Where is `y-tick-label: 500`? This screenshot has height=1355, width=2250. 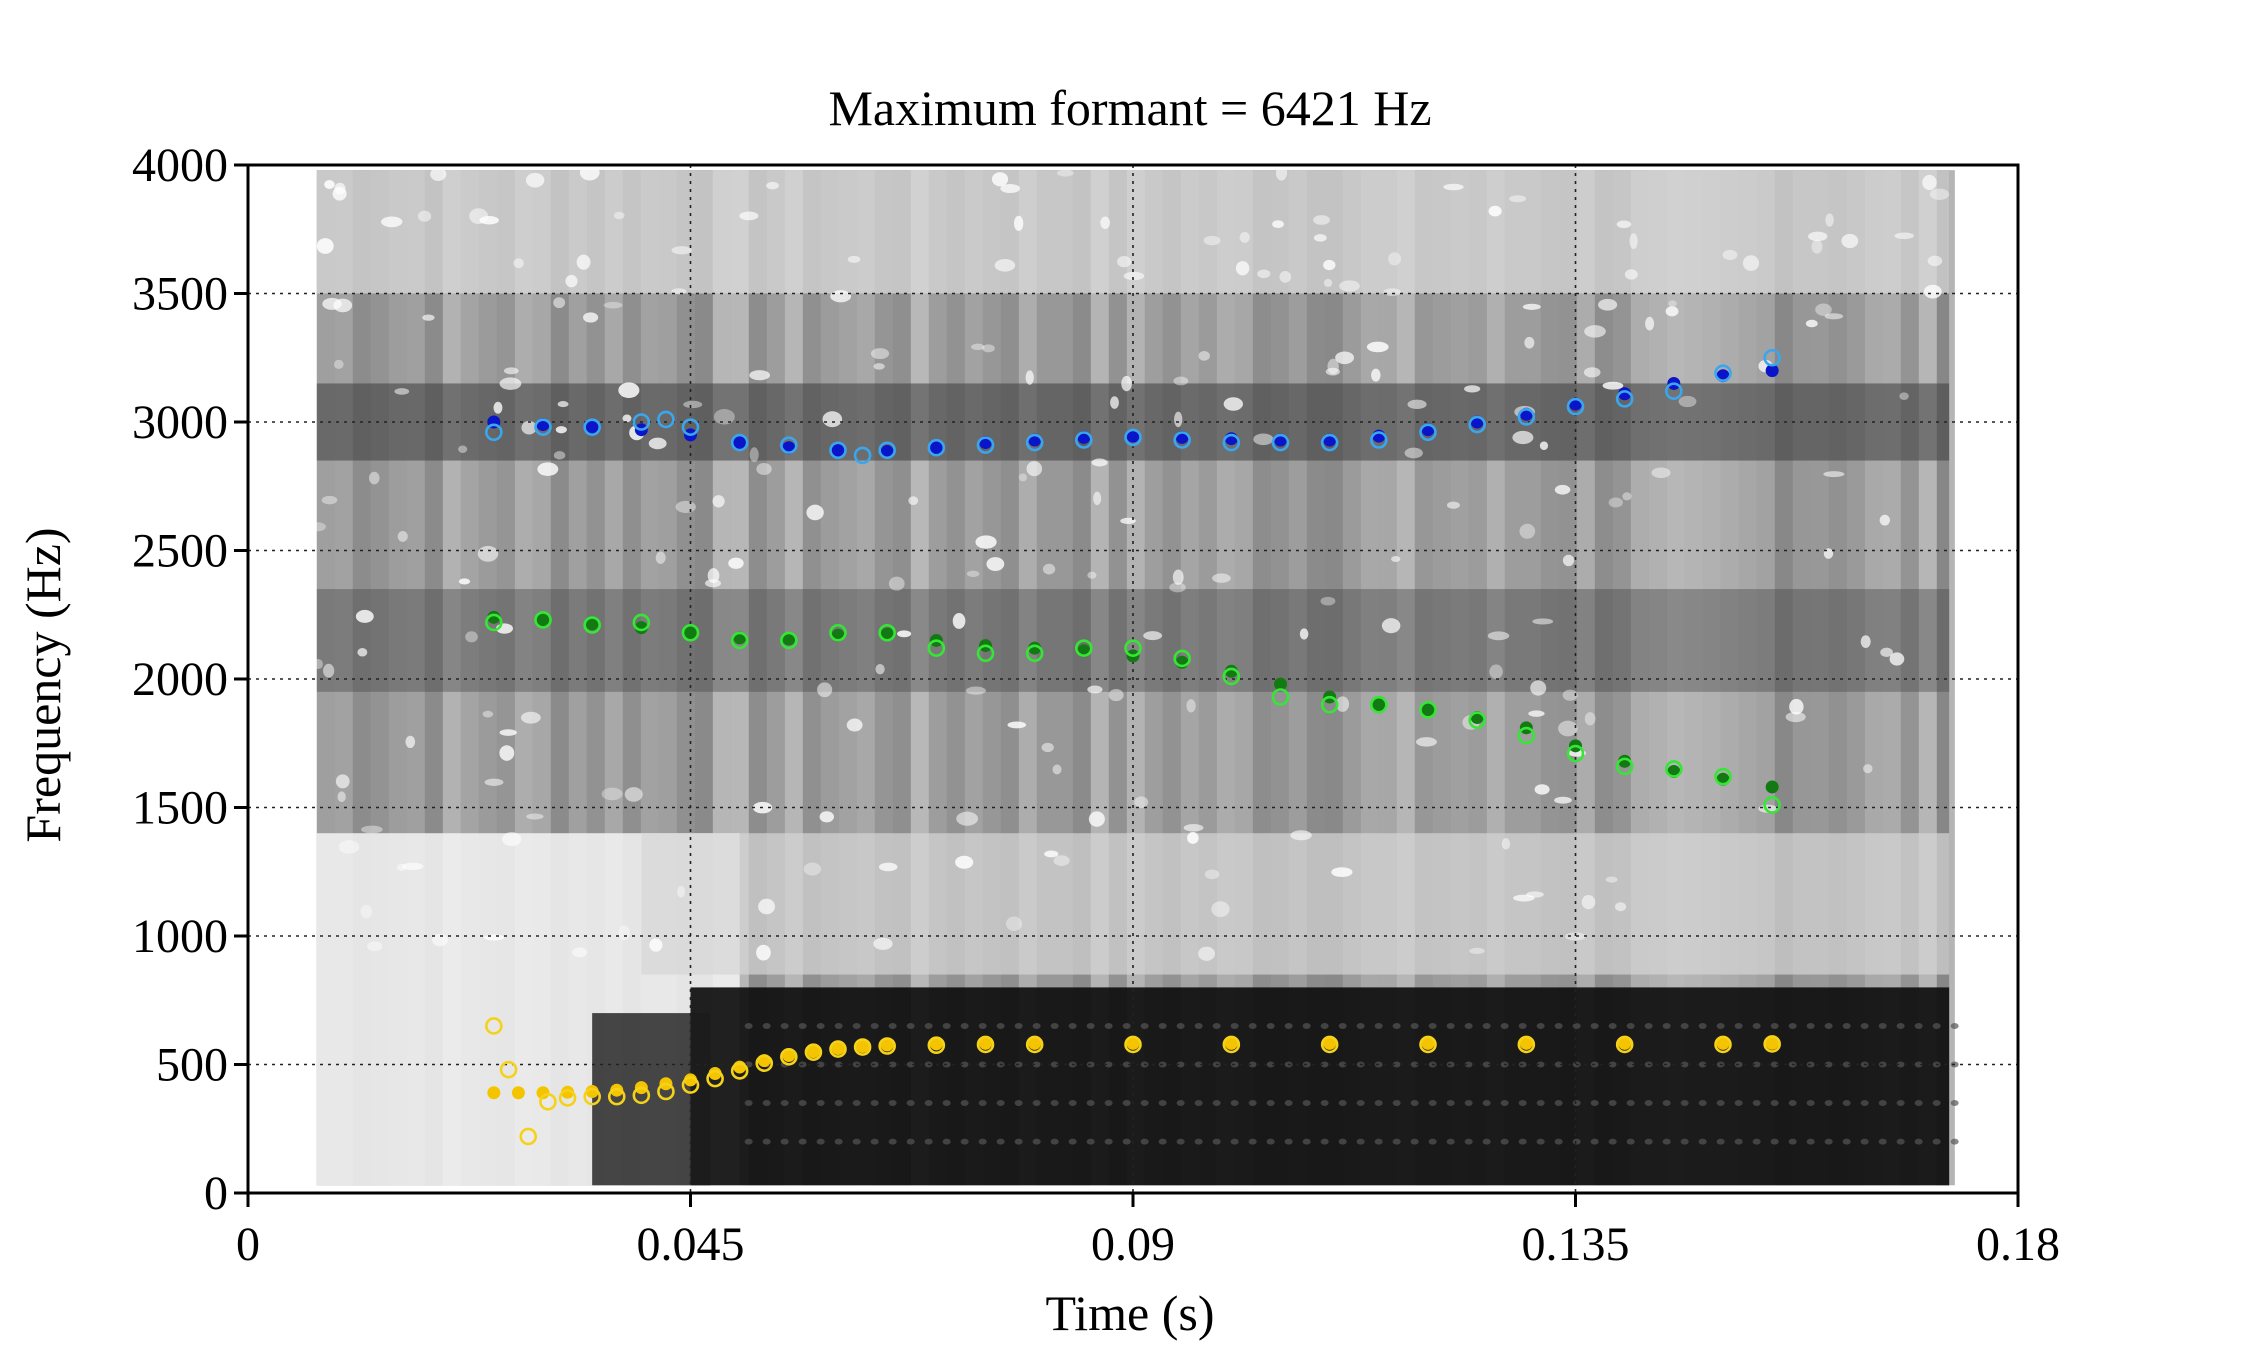
y-tick-label: 500 is located at coordinates (192, 1065).